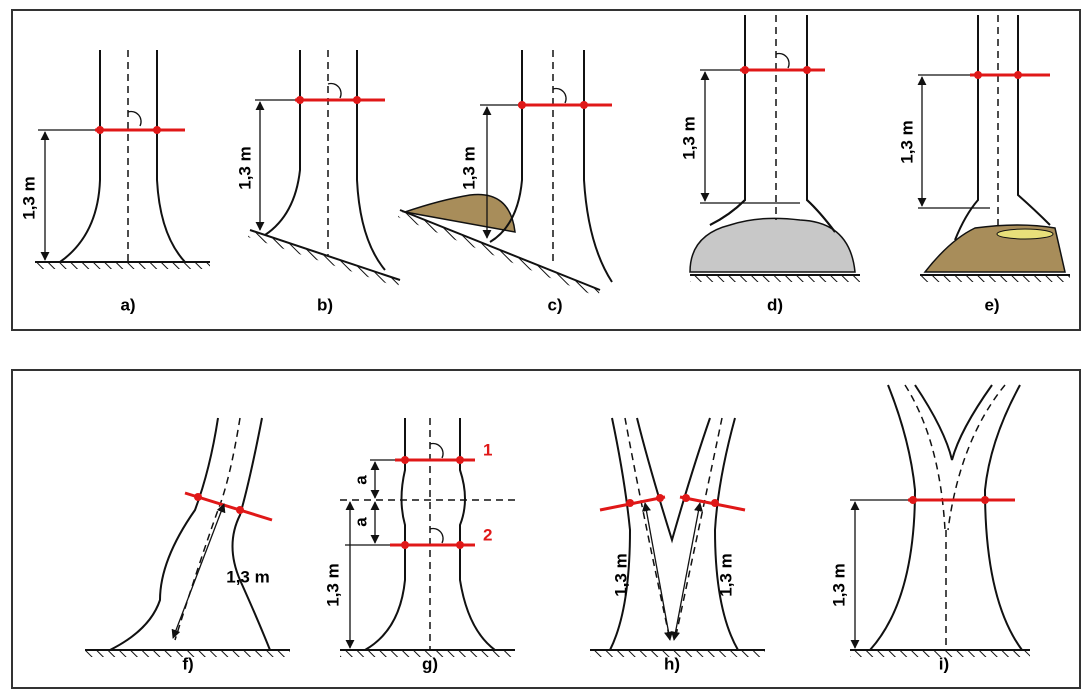  What do you see at coordinates (487, 534) in the screenshot?
I see `mark-label: 2` at bounding box center [487, 534].